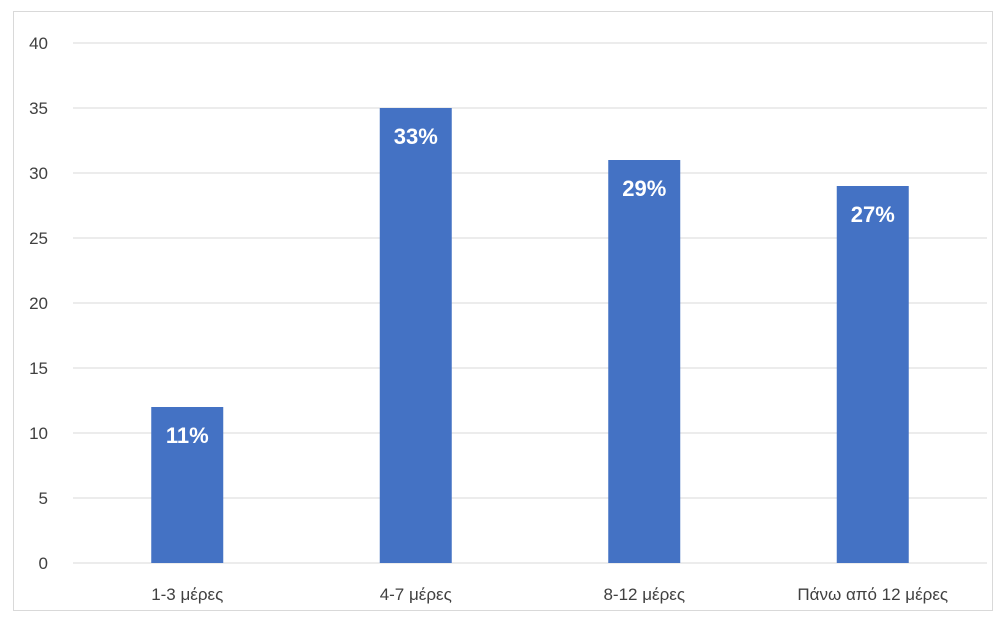 The width and height of the screenshot is (1002, 617). Describe the element at coordinates (38, 43) in the screenshot. I see `y-tick-label: 40` at that location.